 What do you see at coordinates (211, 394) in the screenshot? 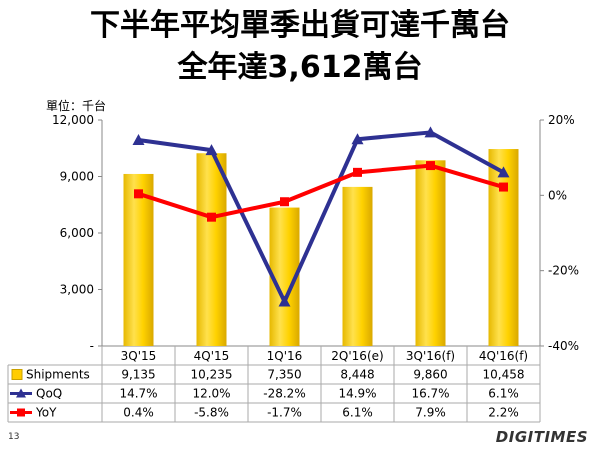
I see `data-label-qoq: 12.0%` at bounding box center [211, 394].